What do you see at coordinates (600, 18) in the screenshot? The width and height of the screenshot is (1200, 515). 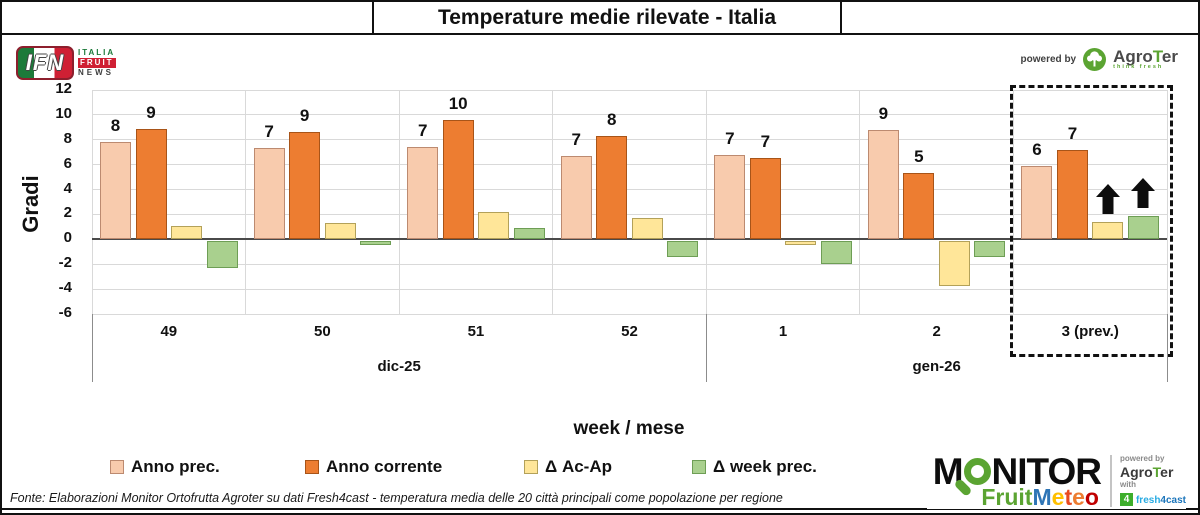 I see `title-bar: Temperature medie rilevate - Italia` at bounding box center [600, 18].